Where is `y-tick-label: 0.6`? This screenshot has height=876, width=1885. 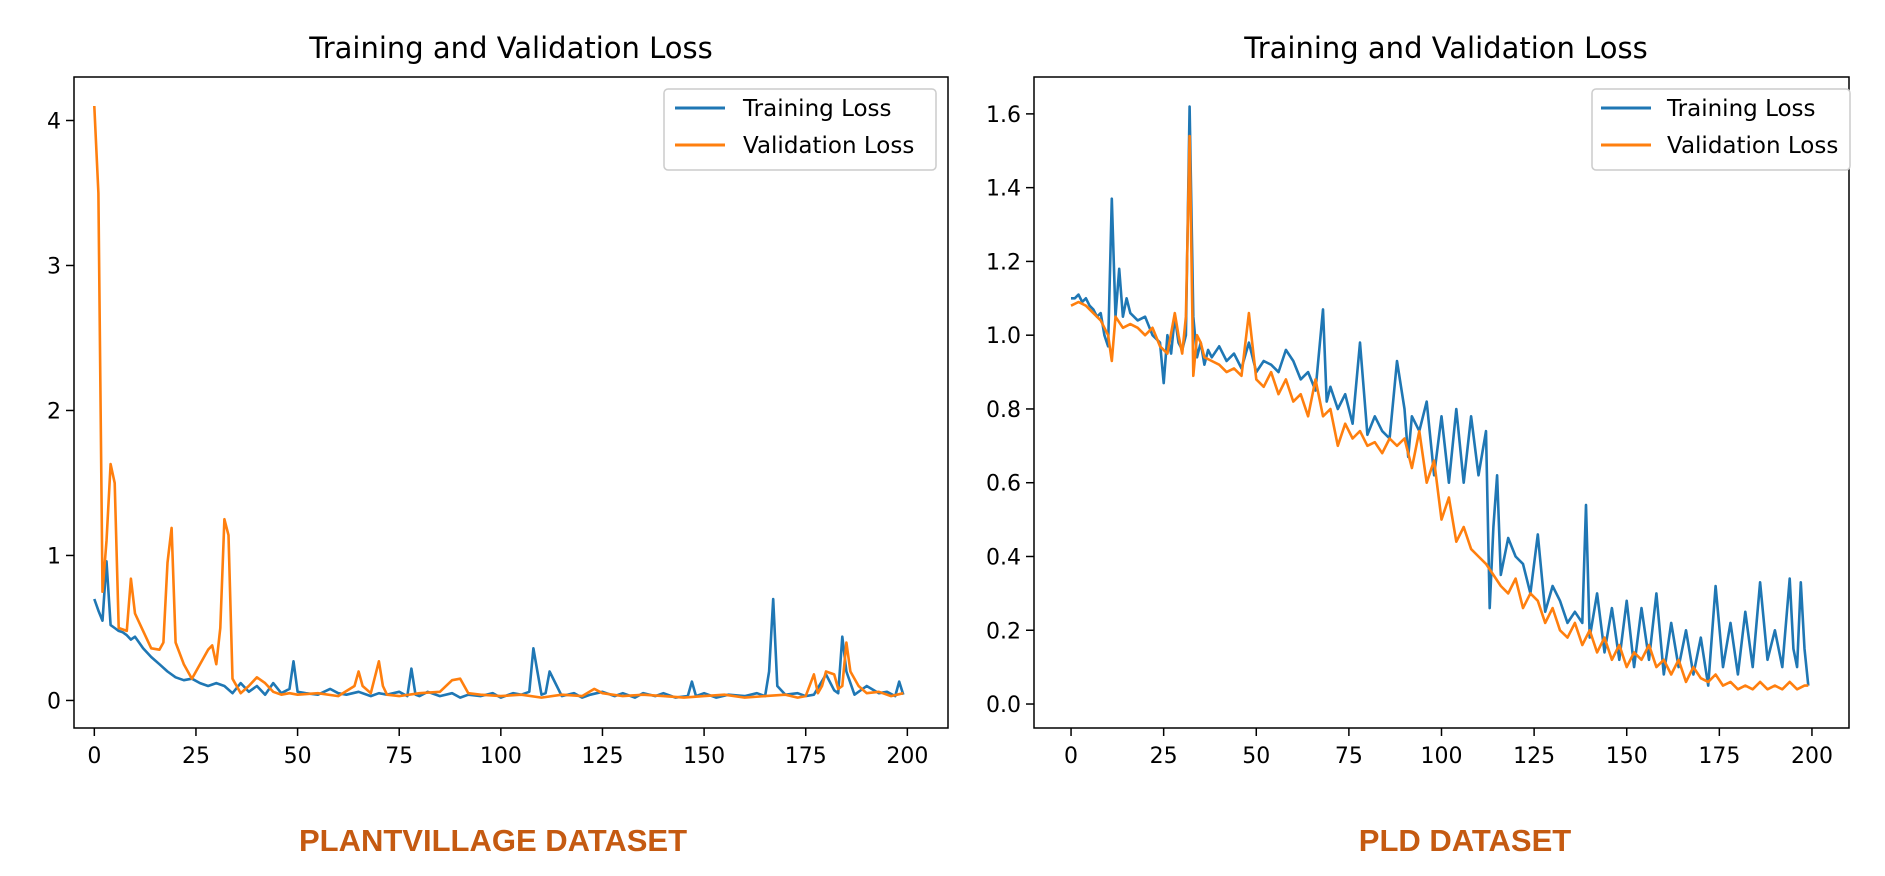 y-tick-label: 0.6 is located at coordinates (1003, 484).